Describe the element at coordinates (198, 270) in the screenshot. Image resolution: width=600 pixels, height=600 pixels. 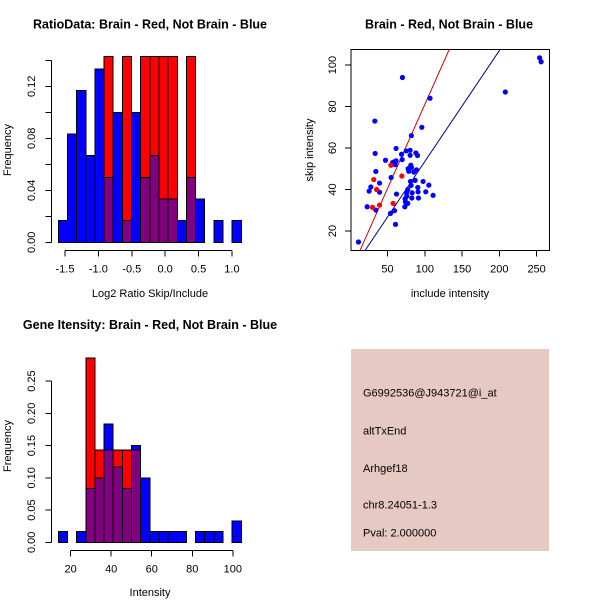
I see `x-tick-label: 0.5` at that location.